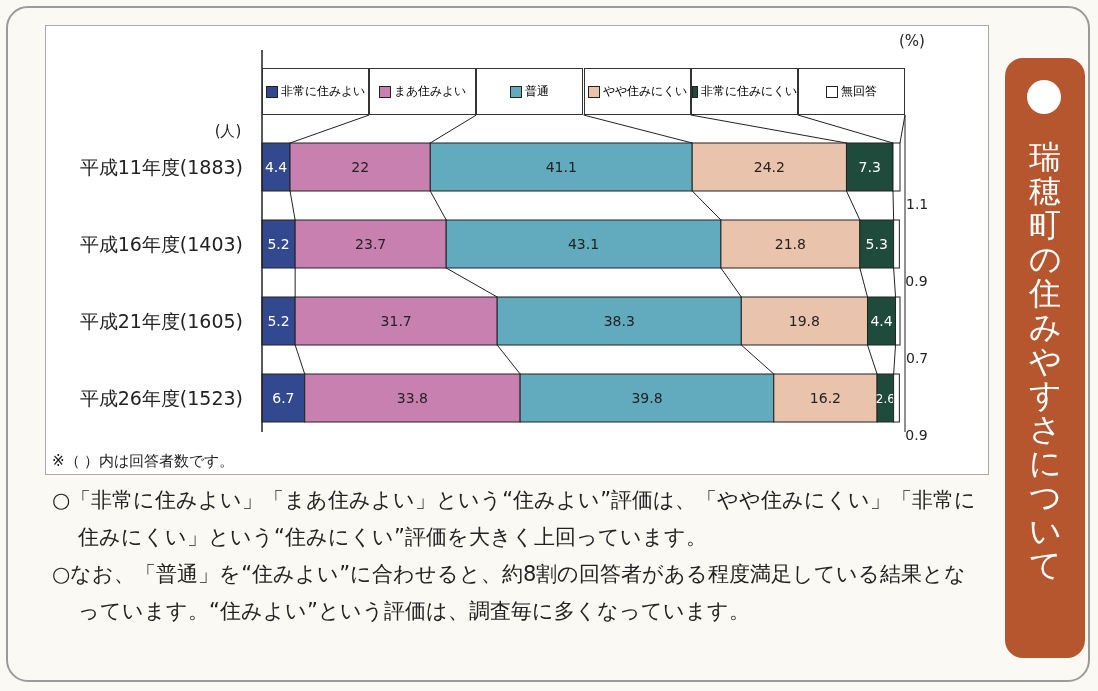  What do you see at coordinates (917, 358) in the screenshot?
I see `data-label: 0.7` at bounding box center [917, 358].